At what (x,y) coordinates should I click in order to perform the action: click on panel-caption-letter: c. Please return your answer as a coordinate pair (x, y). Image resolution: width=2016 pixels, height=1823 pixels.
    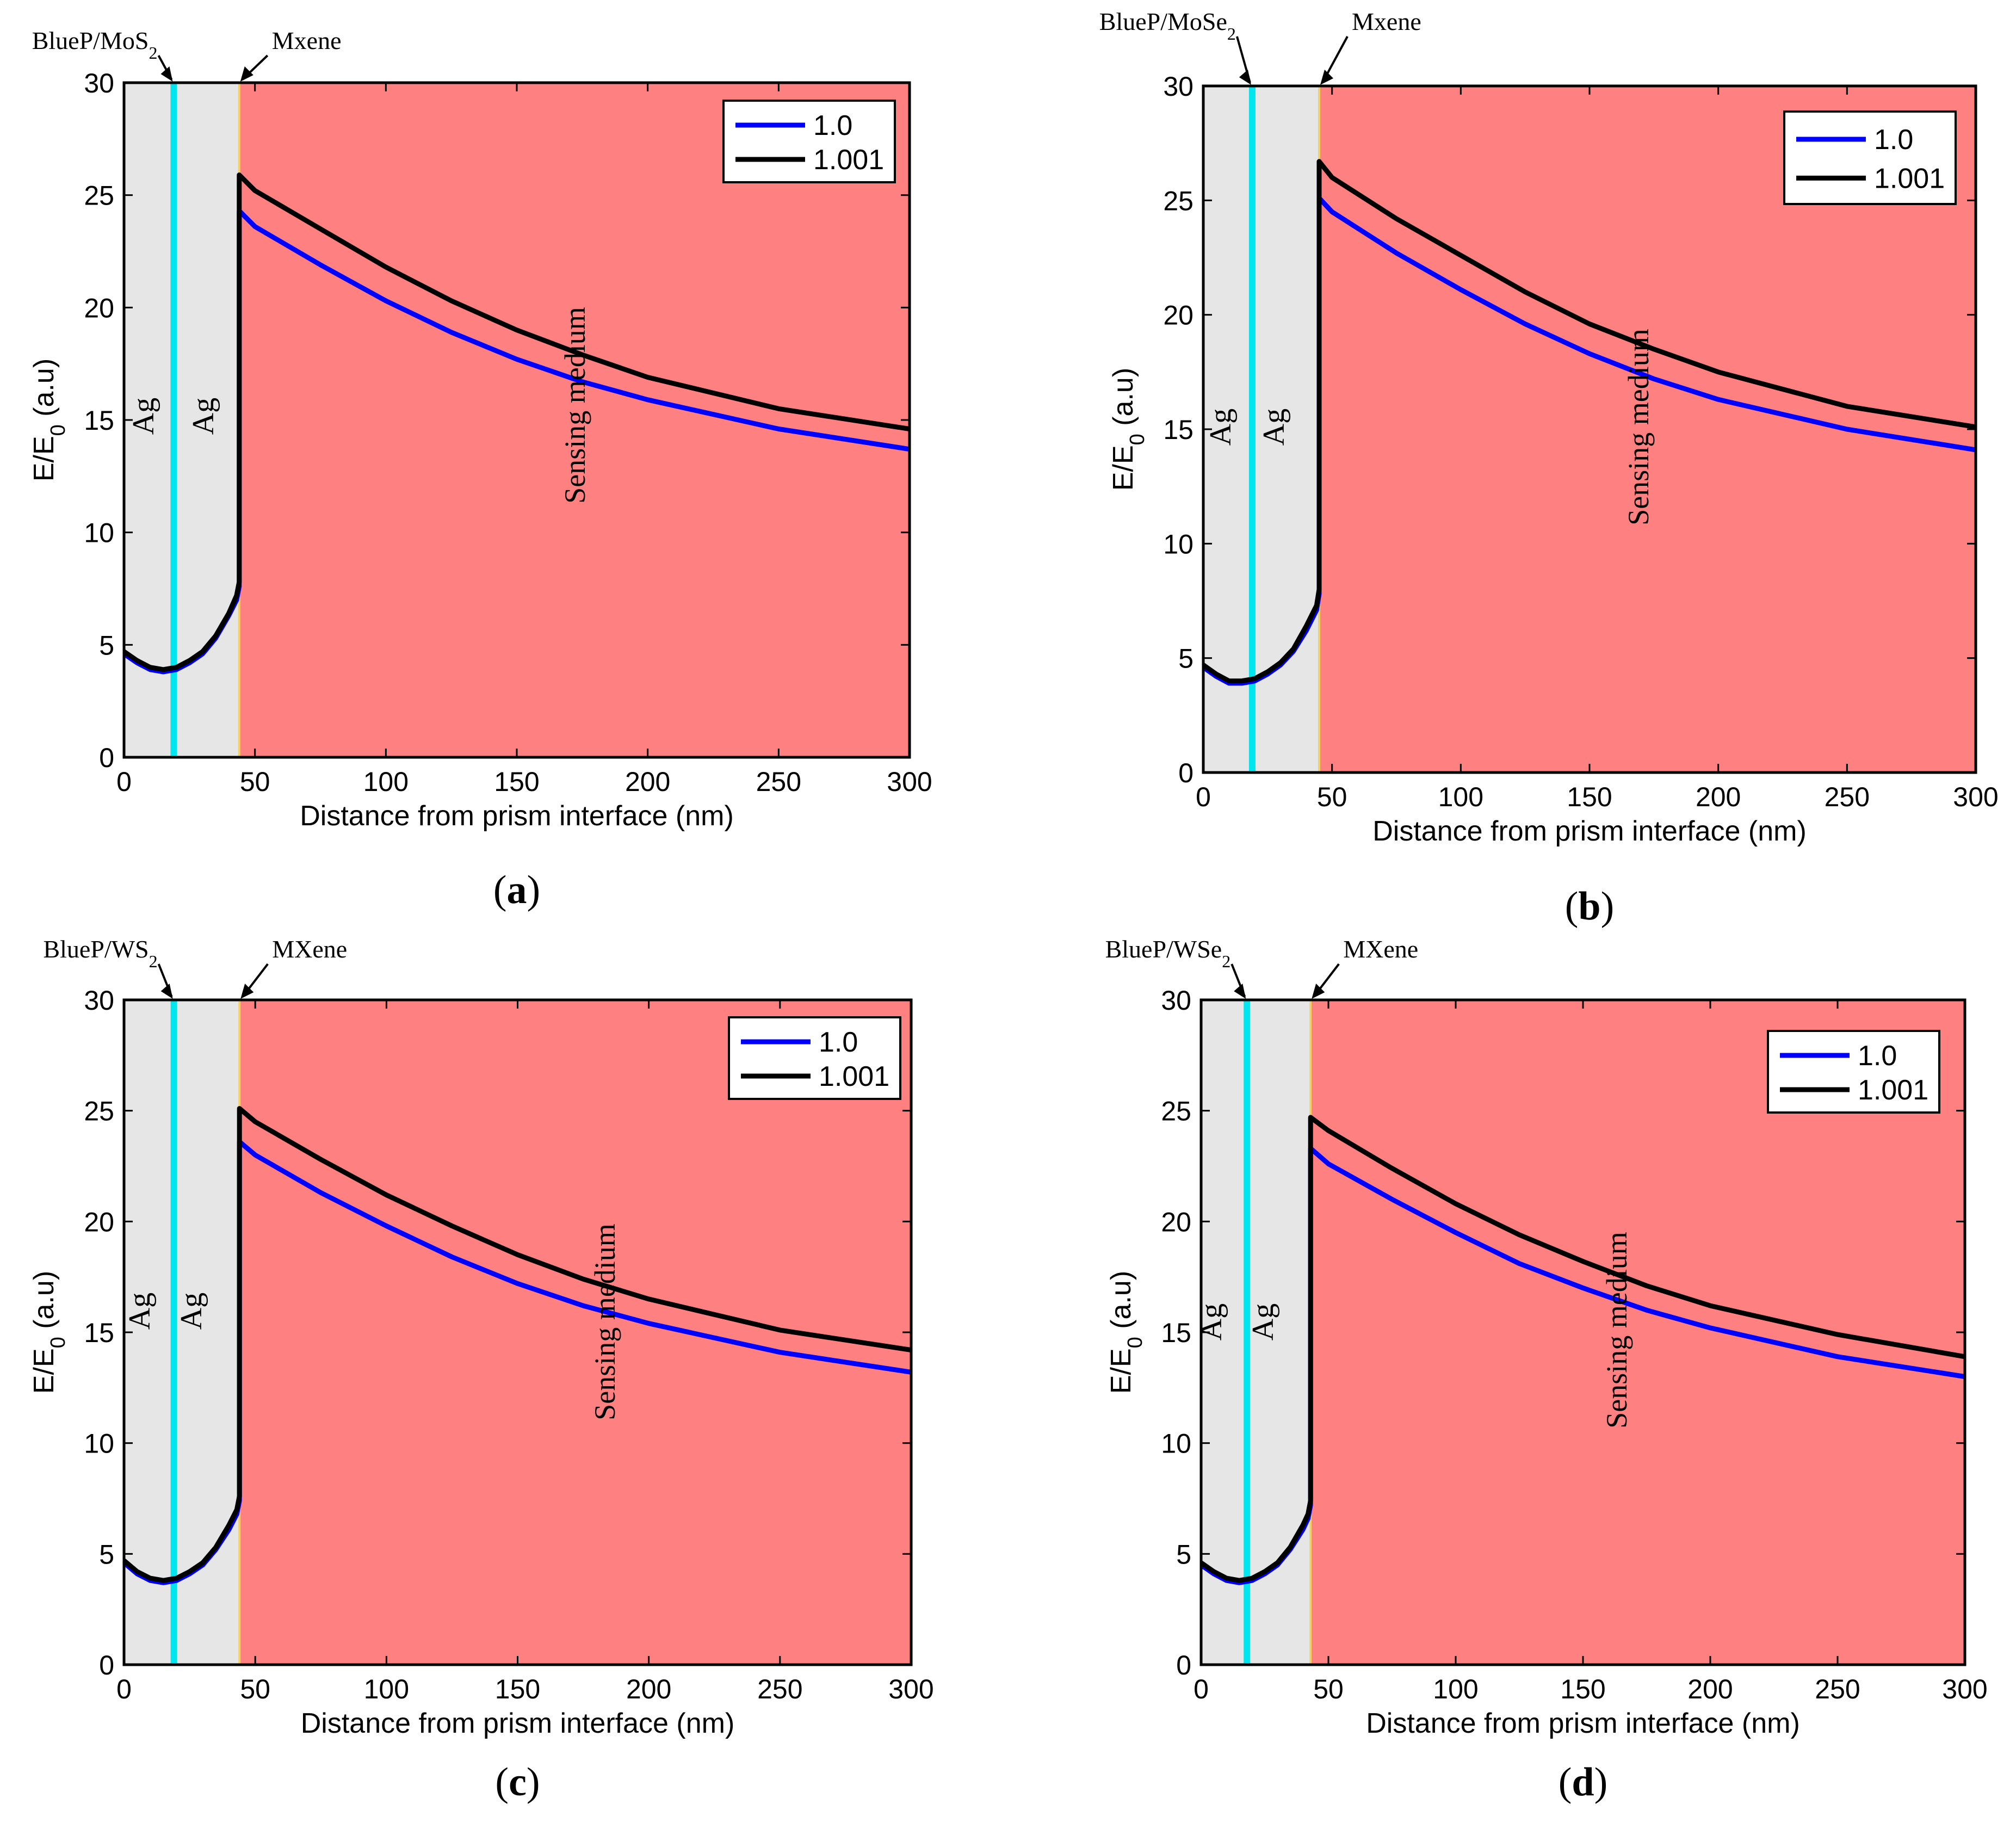
    Looking at the image, I should click on (518, 1783).